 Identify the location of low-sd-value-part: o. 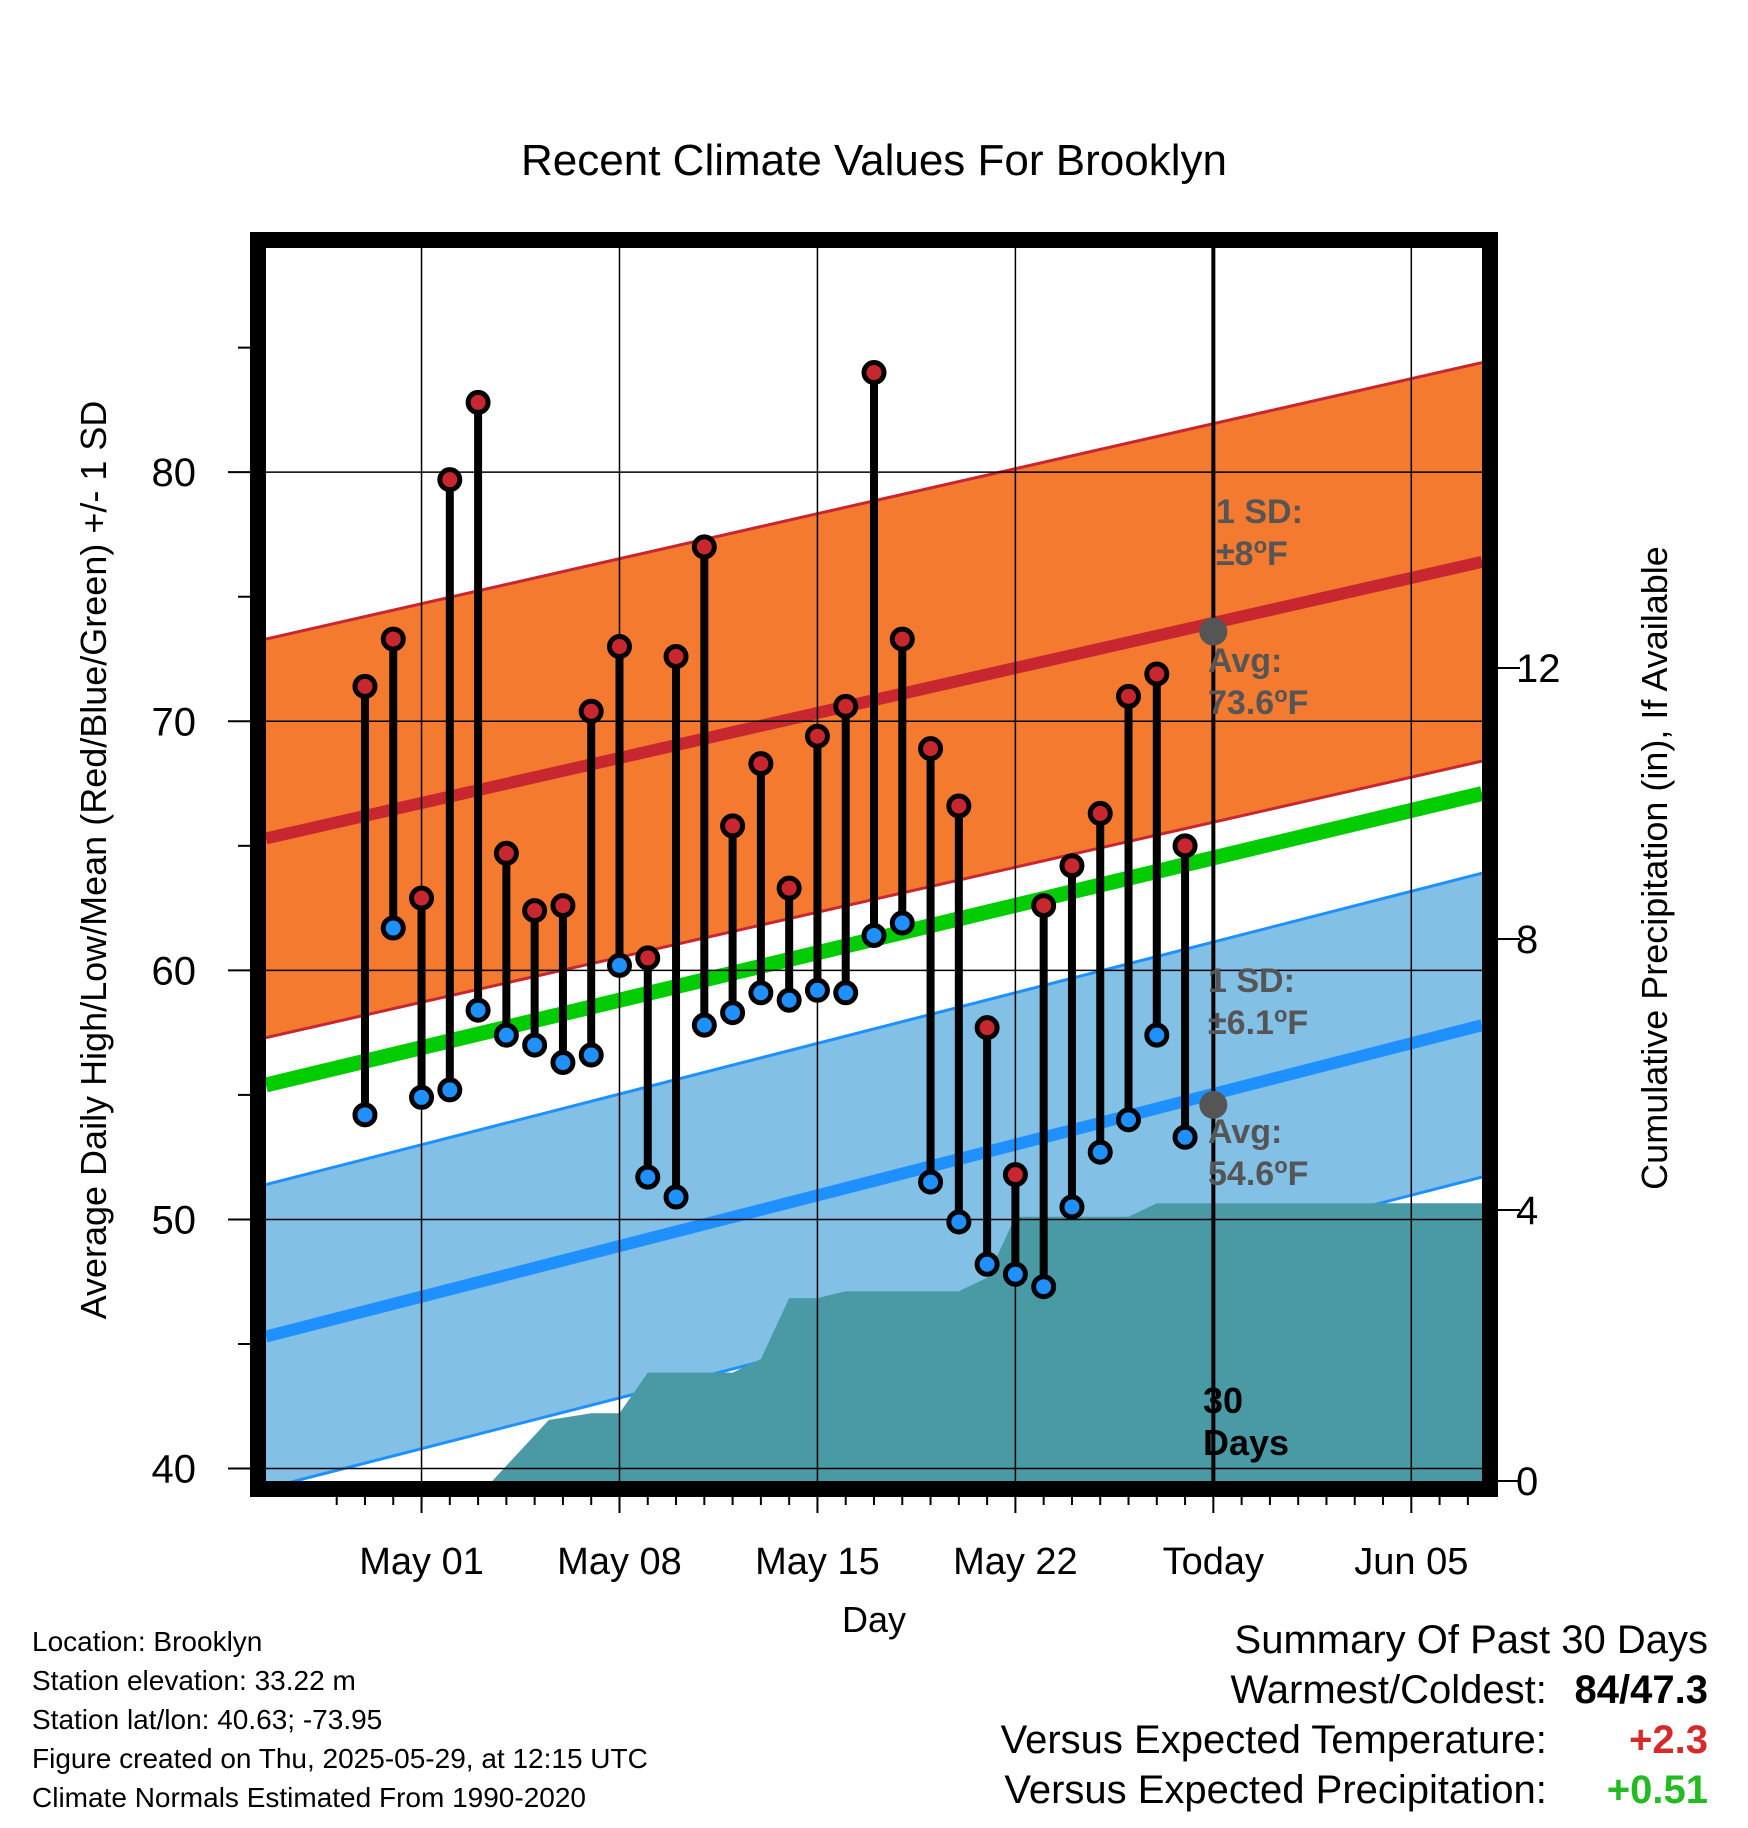
(1280, 1014).